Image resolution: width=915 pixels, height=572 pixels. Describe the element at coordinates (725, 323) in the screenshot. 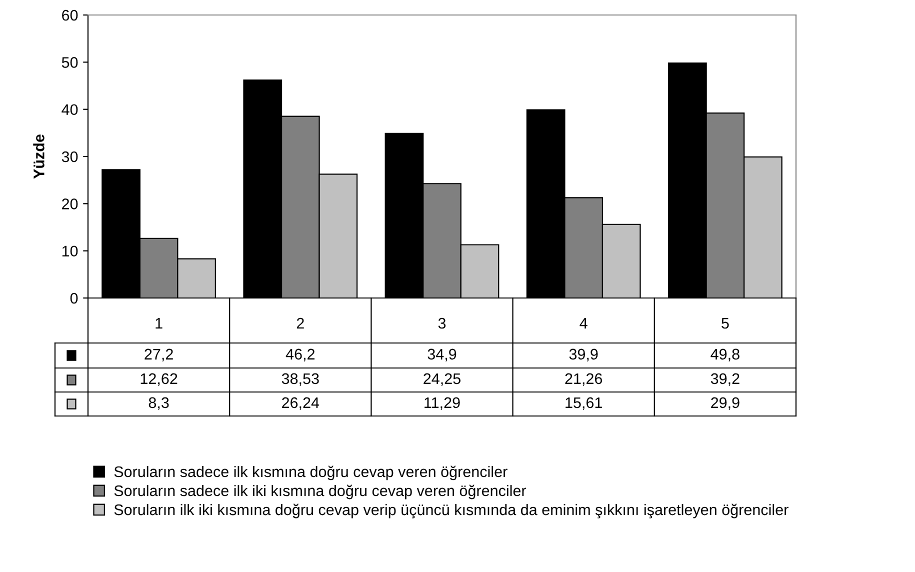

I see `x-tick-label: 5` at that location.